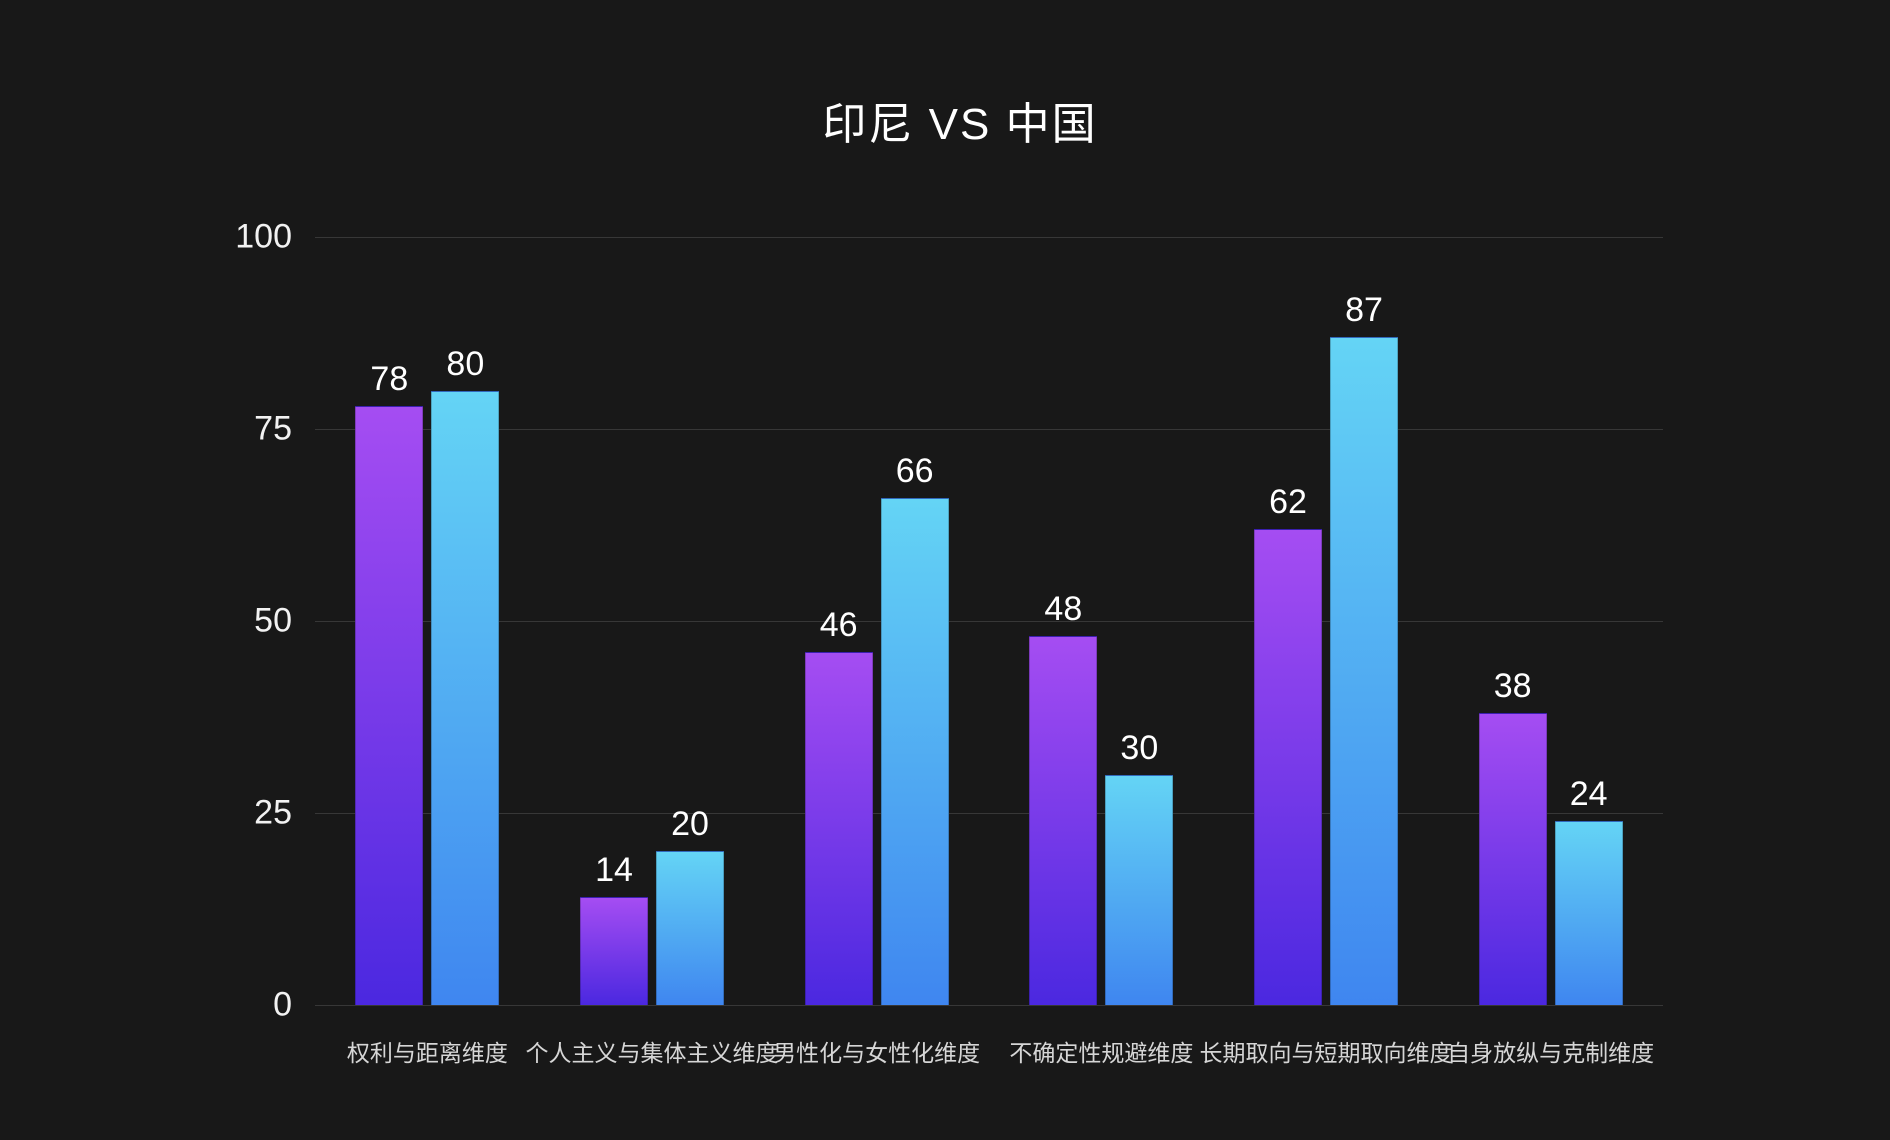 The image size is (1890, 1140). What do you see at coordinates (914, 751) in the screenshot?
I see `bar-s2-c3` at bounding box center [914, 751].